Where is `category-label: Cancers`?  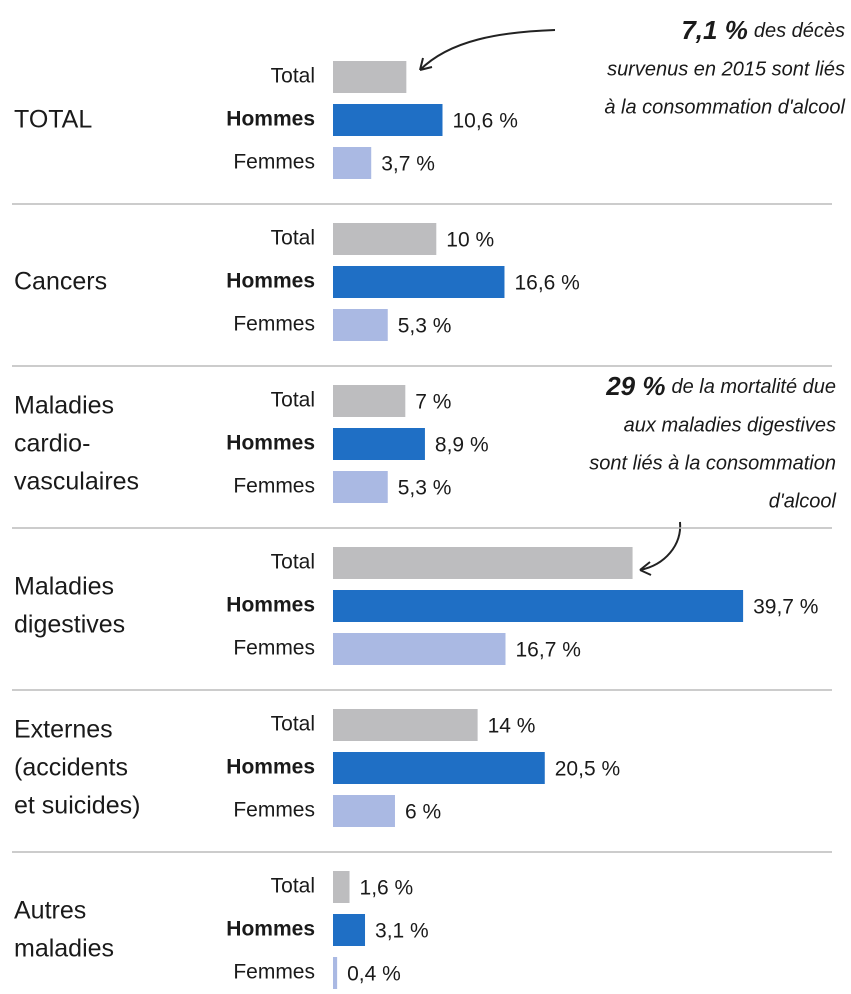 category-label: Cancers is located at coordinates (60, 282).